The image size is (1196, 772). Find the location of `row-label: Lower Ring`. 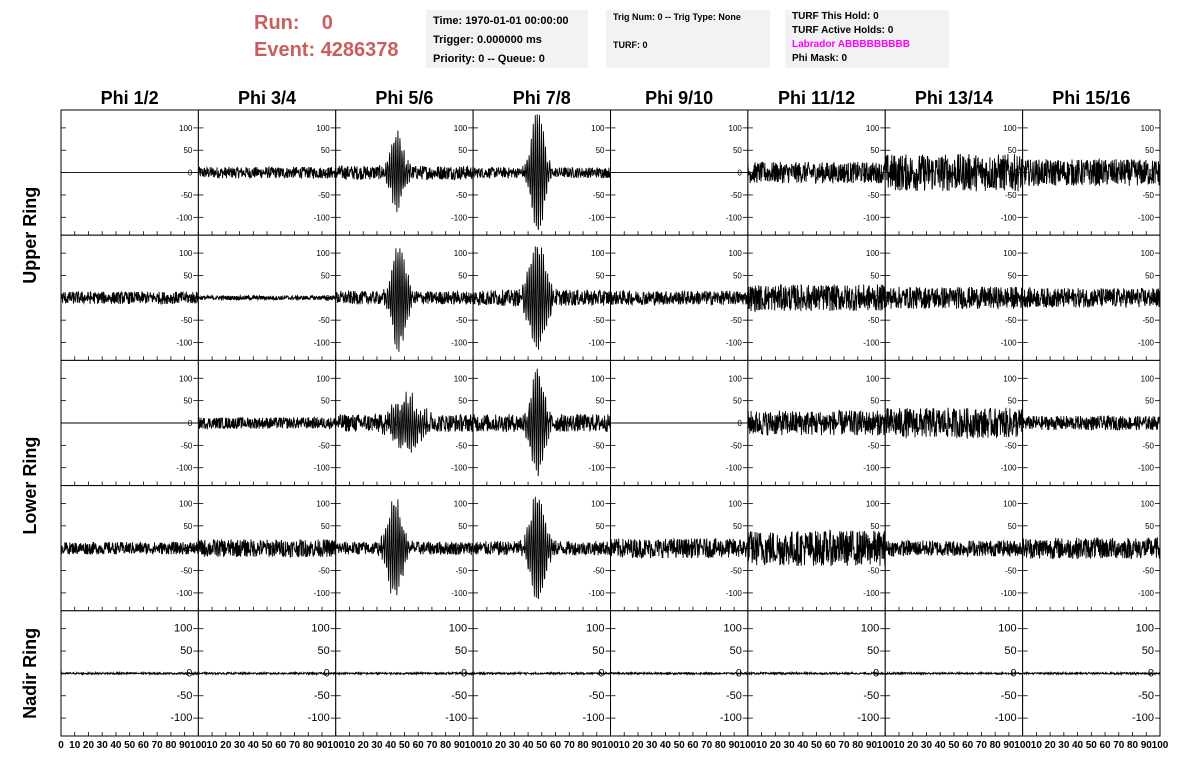

row-label: Lower Ring is located at coordinates (30, 486).